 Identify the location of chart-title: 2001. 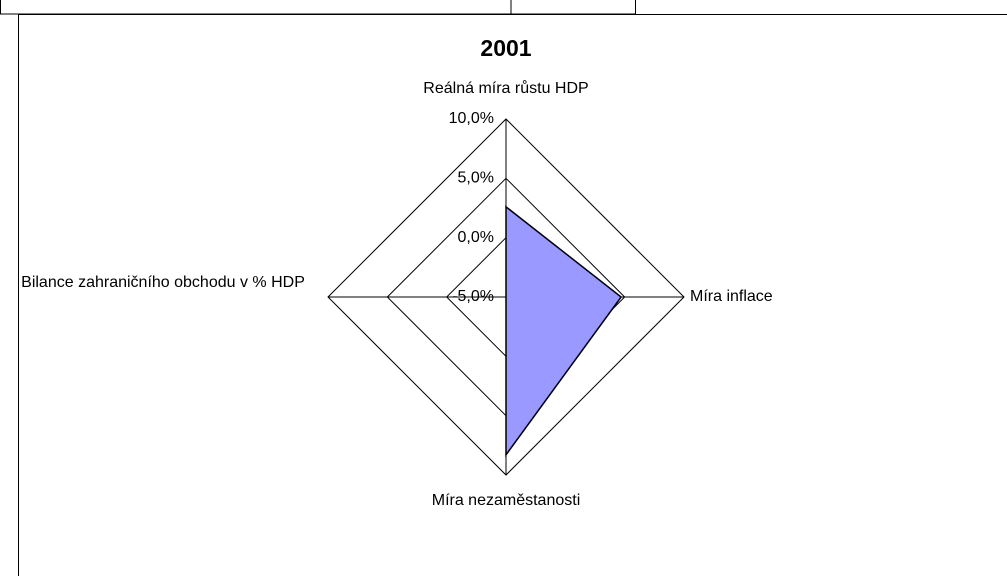
(505, 48).